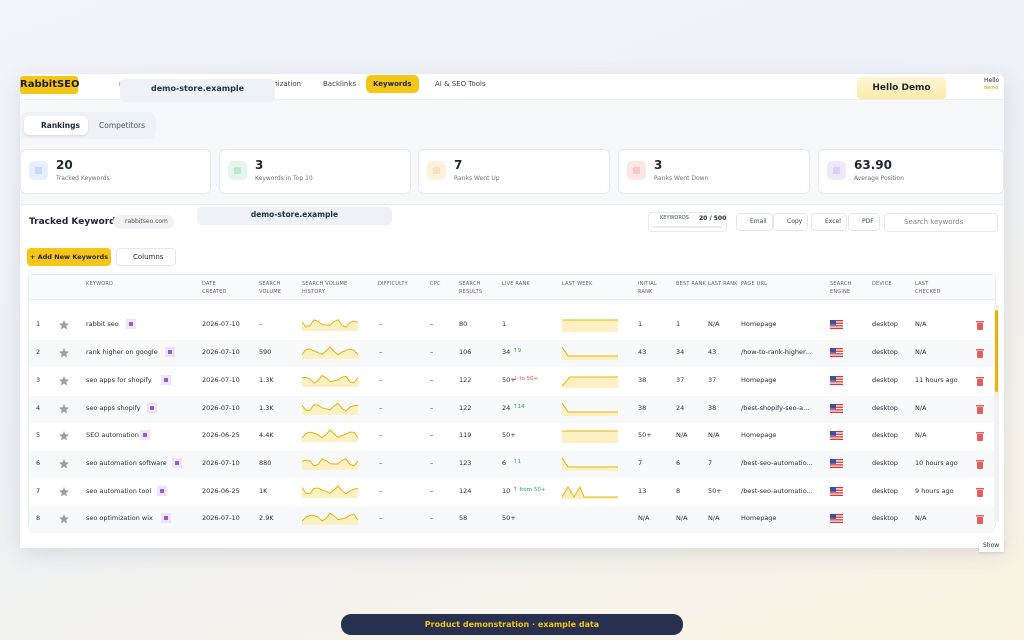 The width and height of the screenshot is (1024, 640). Describe the element at coordinates (221, 435) in the screenshot. I see `cell: 2026-06-25` at that location.